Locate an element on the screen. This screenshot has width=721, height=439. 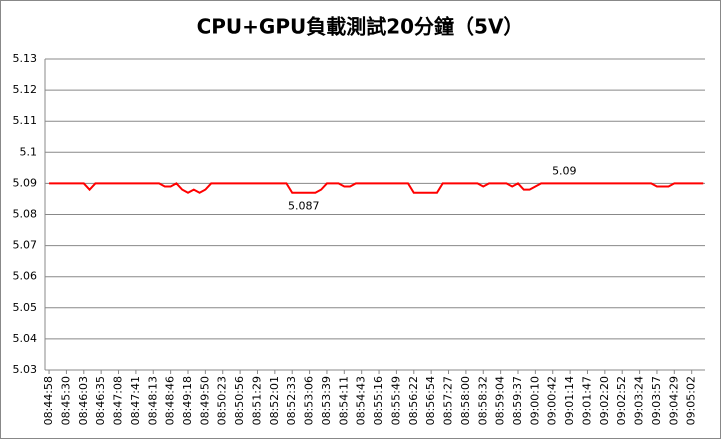
y-tick-label: 5.09 is located at coordinates (25, 182).